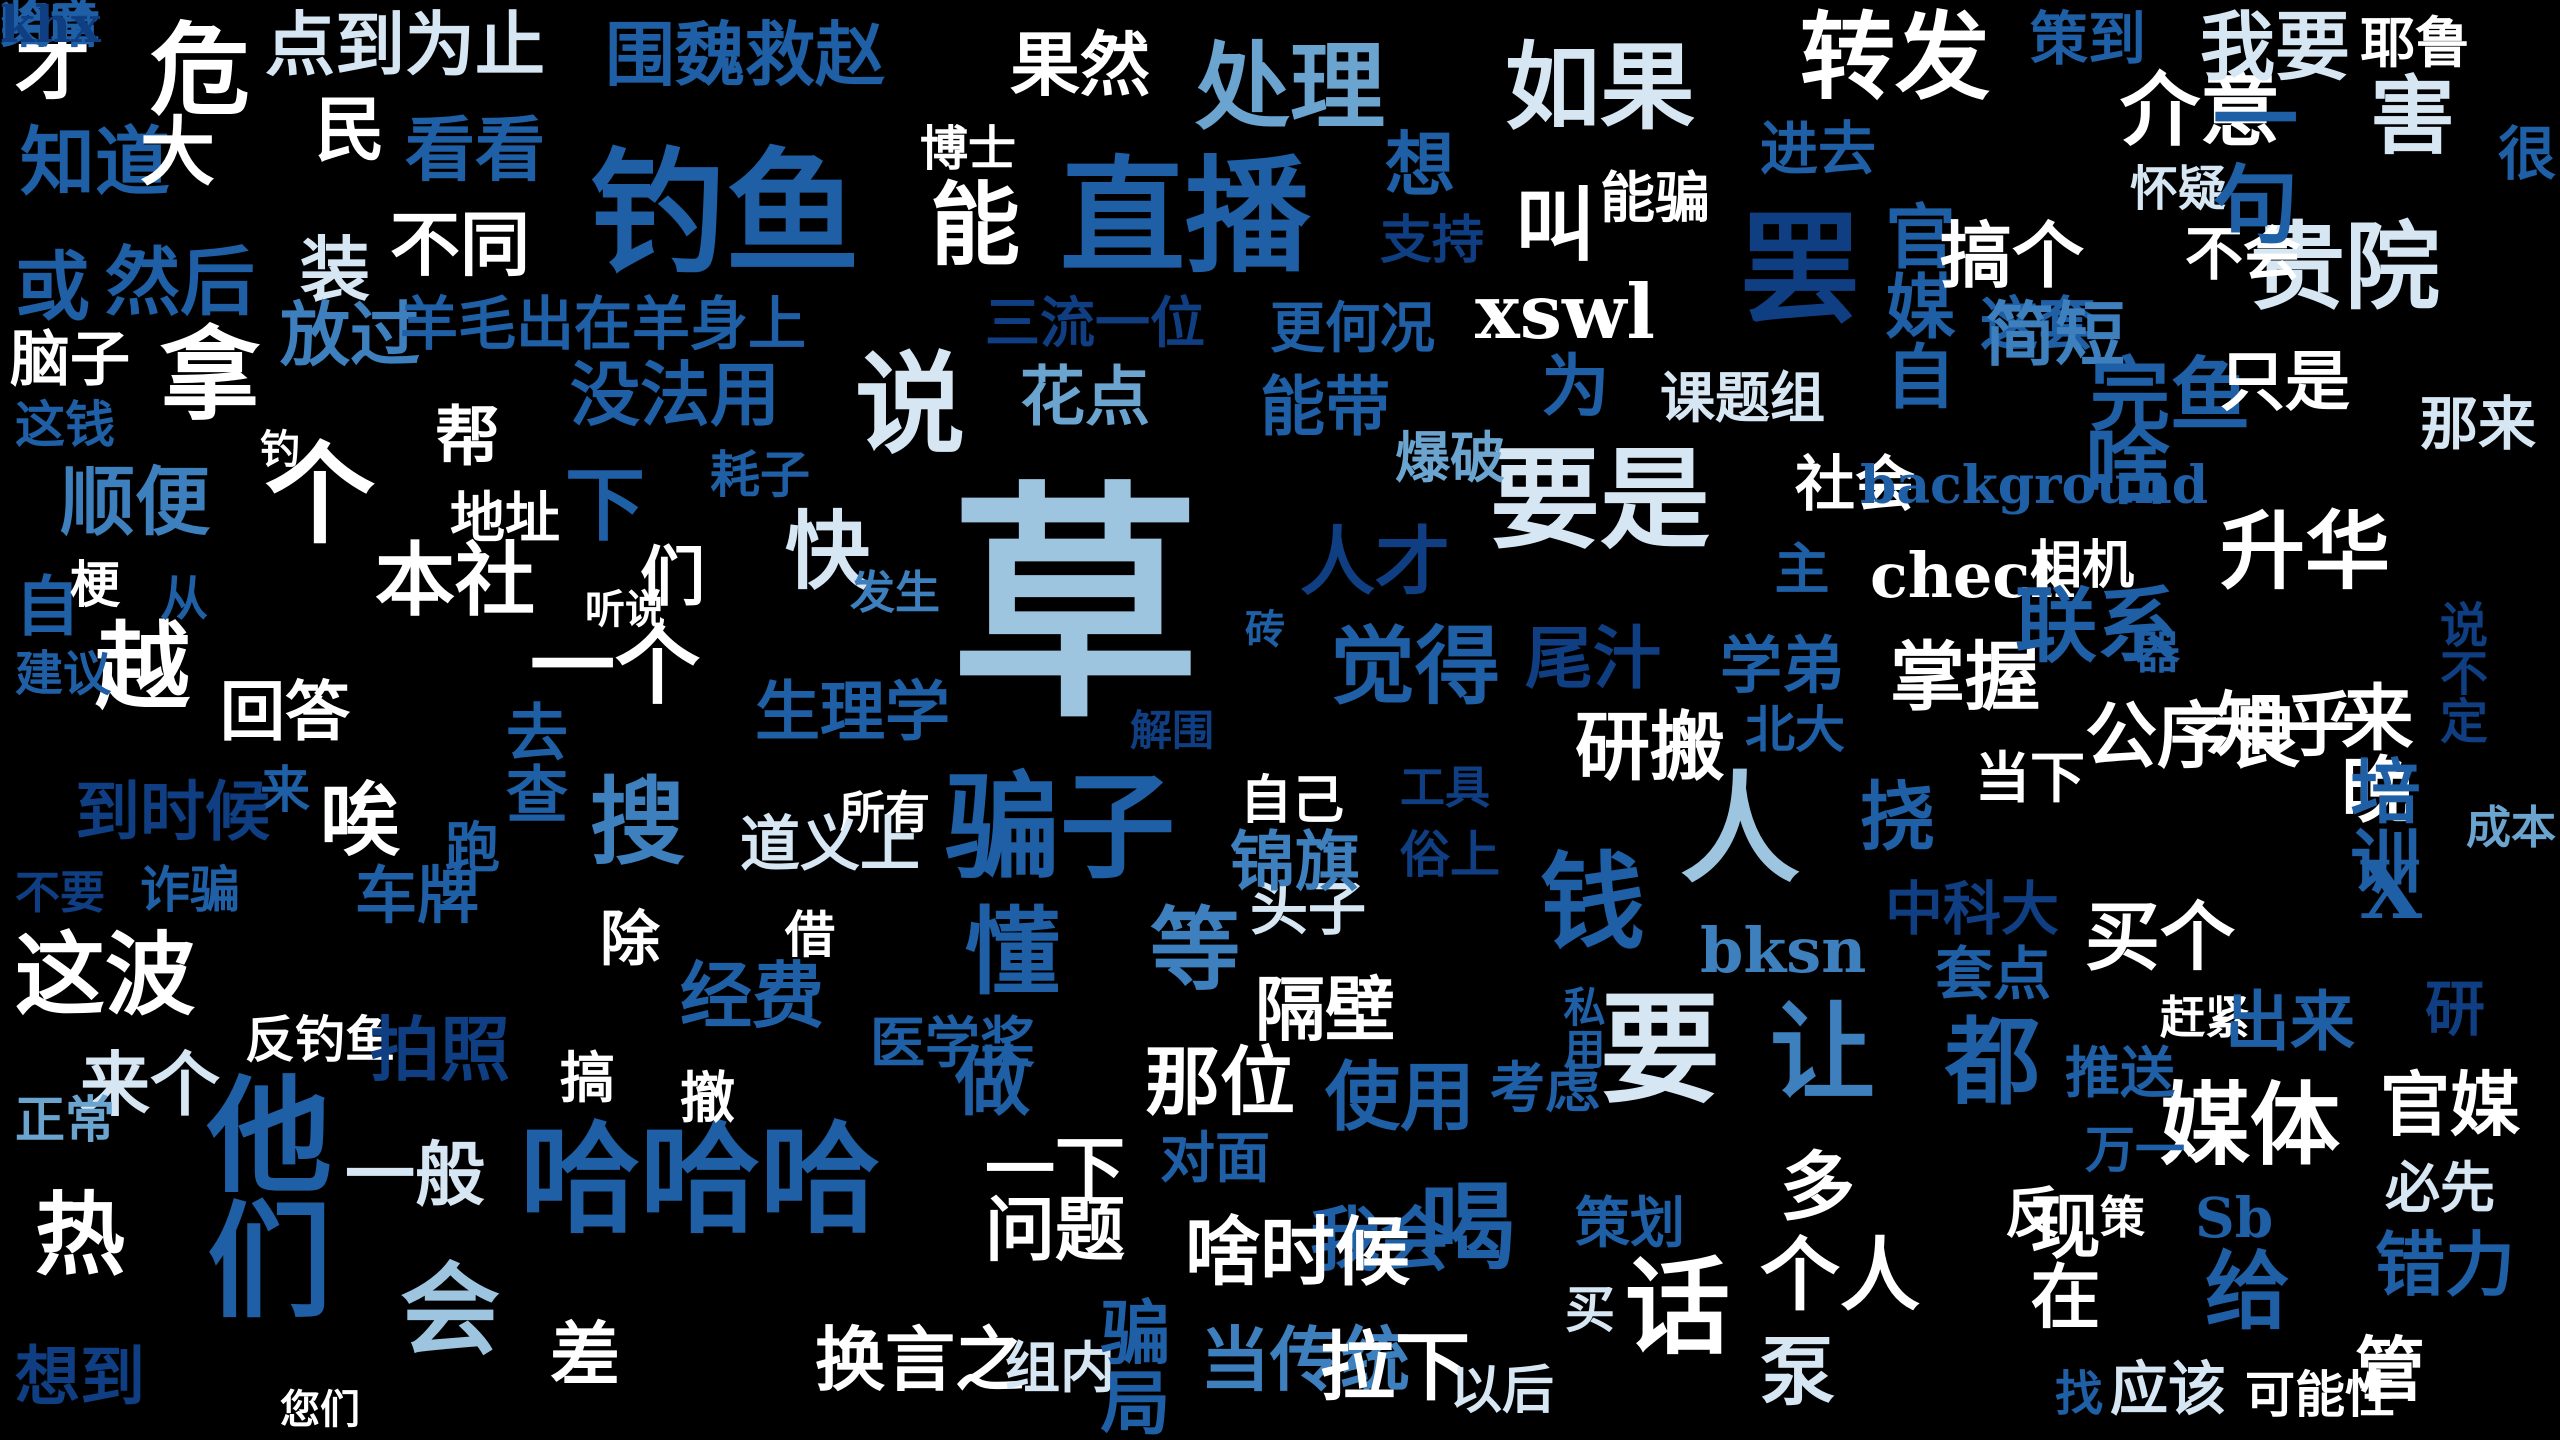  Describe the element at coordinates (95, 162) in the screenshot. I see `word-48: 知道` at that location.